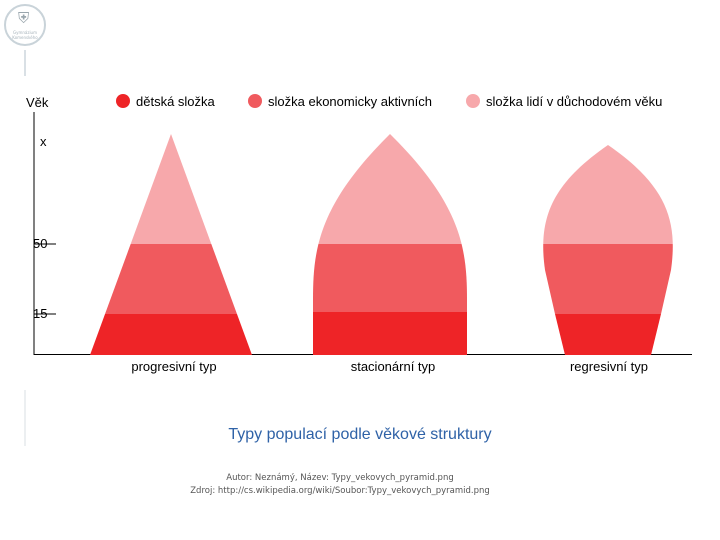 This screenshot has height=540, width=720. I want to click on legend-swatch-retired, so click(473, 101).